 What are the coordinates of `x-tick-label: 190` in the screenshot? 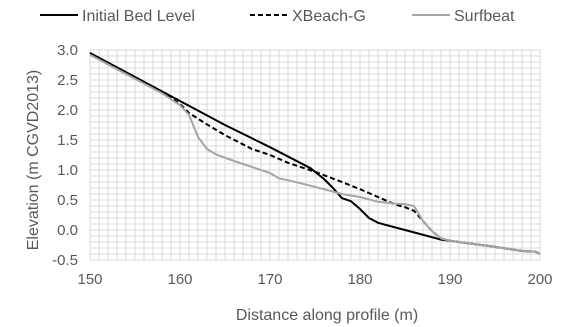 It's located at (449, 279).